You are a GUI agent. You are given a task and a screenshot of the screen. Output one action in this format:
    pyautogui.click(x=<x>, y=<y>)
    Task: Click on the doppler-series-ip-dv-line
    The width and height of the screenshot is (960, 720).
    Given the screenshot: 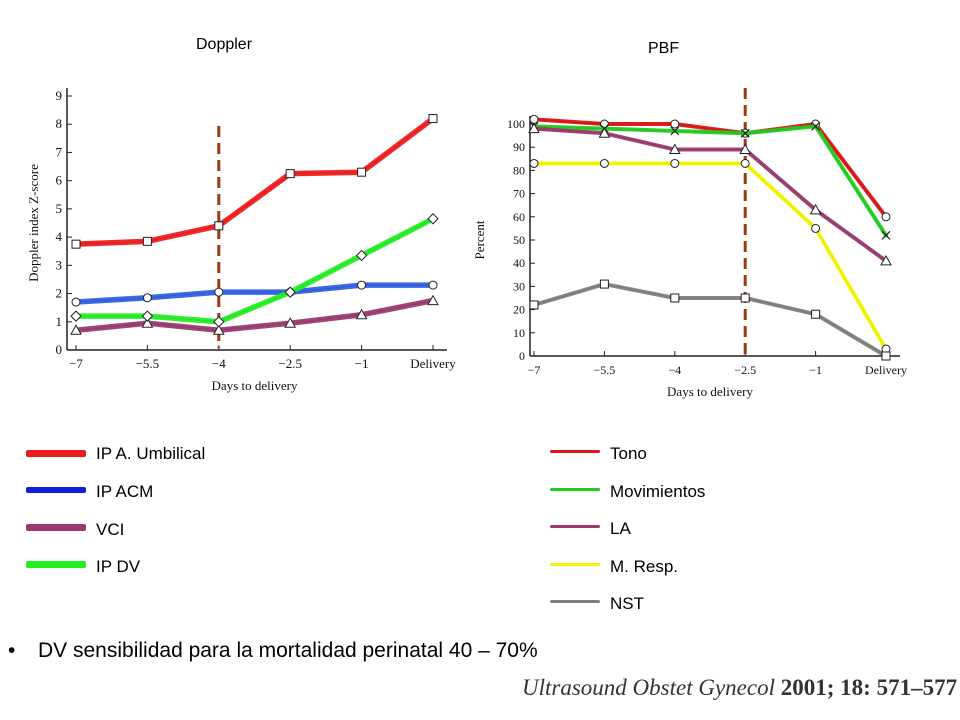 What is the action you would take?
    pyautogui.click(x=254, y=270)
    